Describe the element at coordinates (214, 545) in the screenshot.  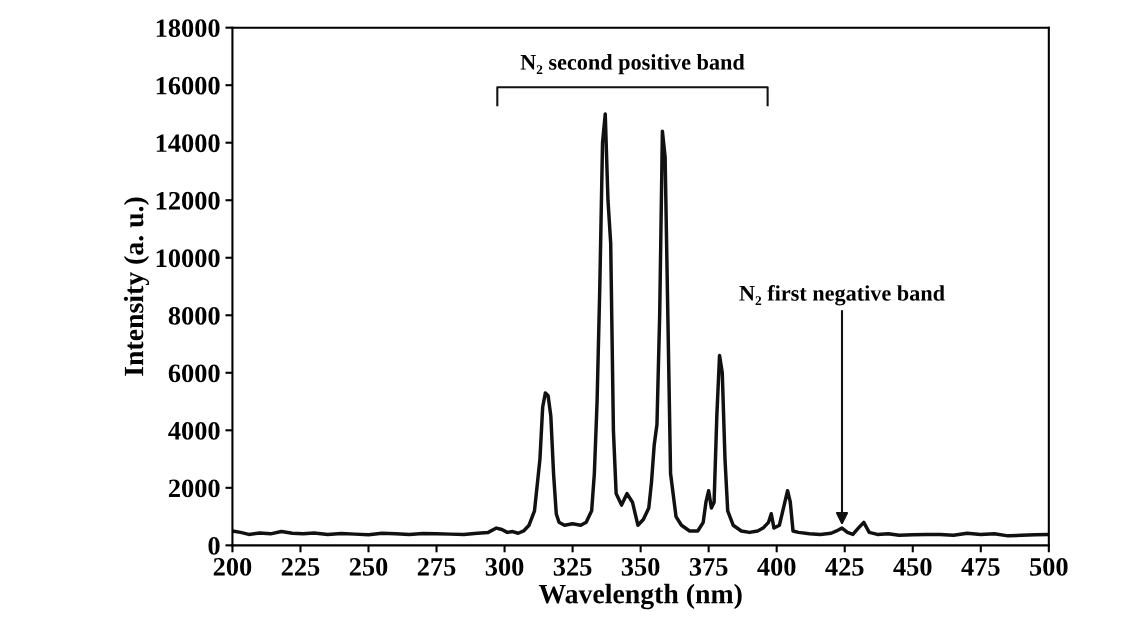
I see `y-tick-label: 0` at that location.